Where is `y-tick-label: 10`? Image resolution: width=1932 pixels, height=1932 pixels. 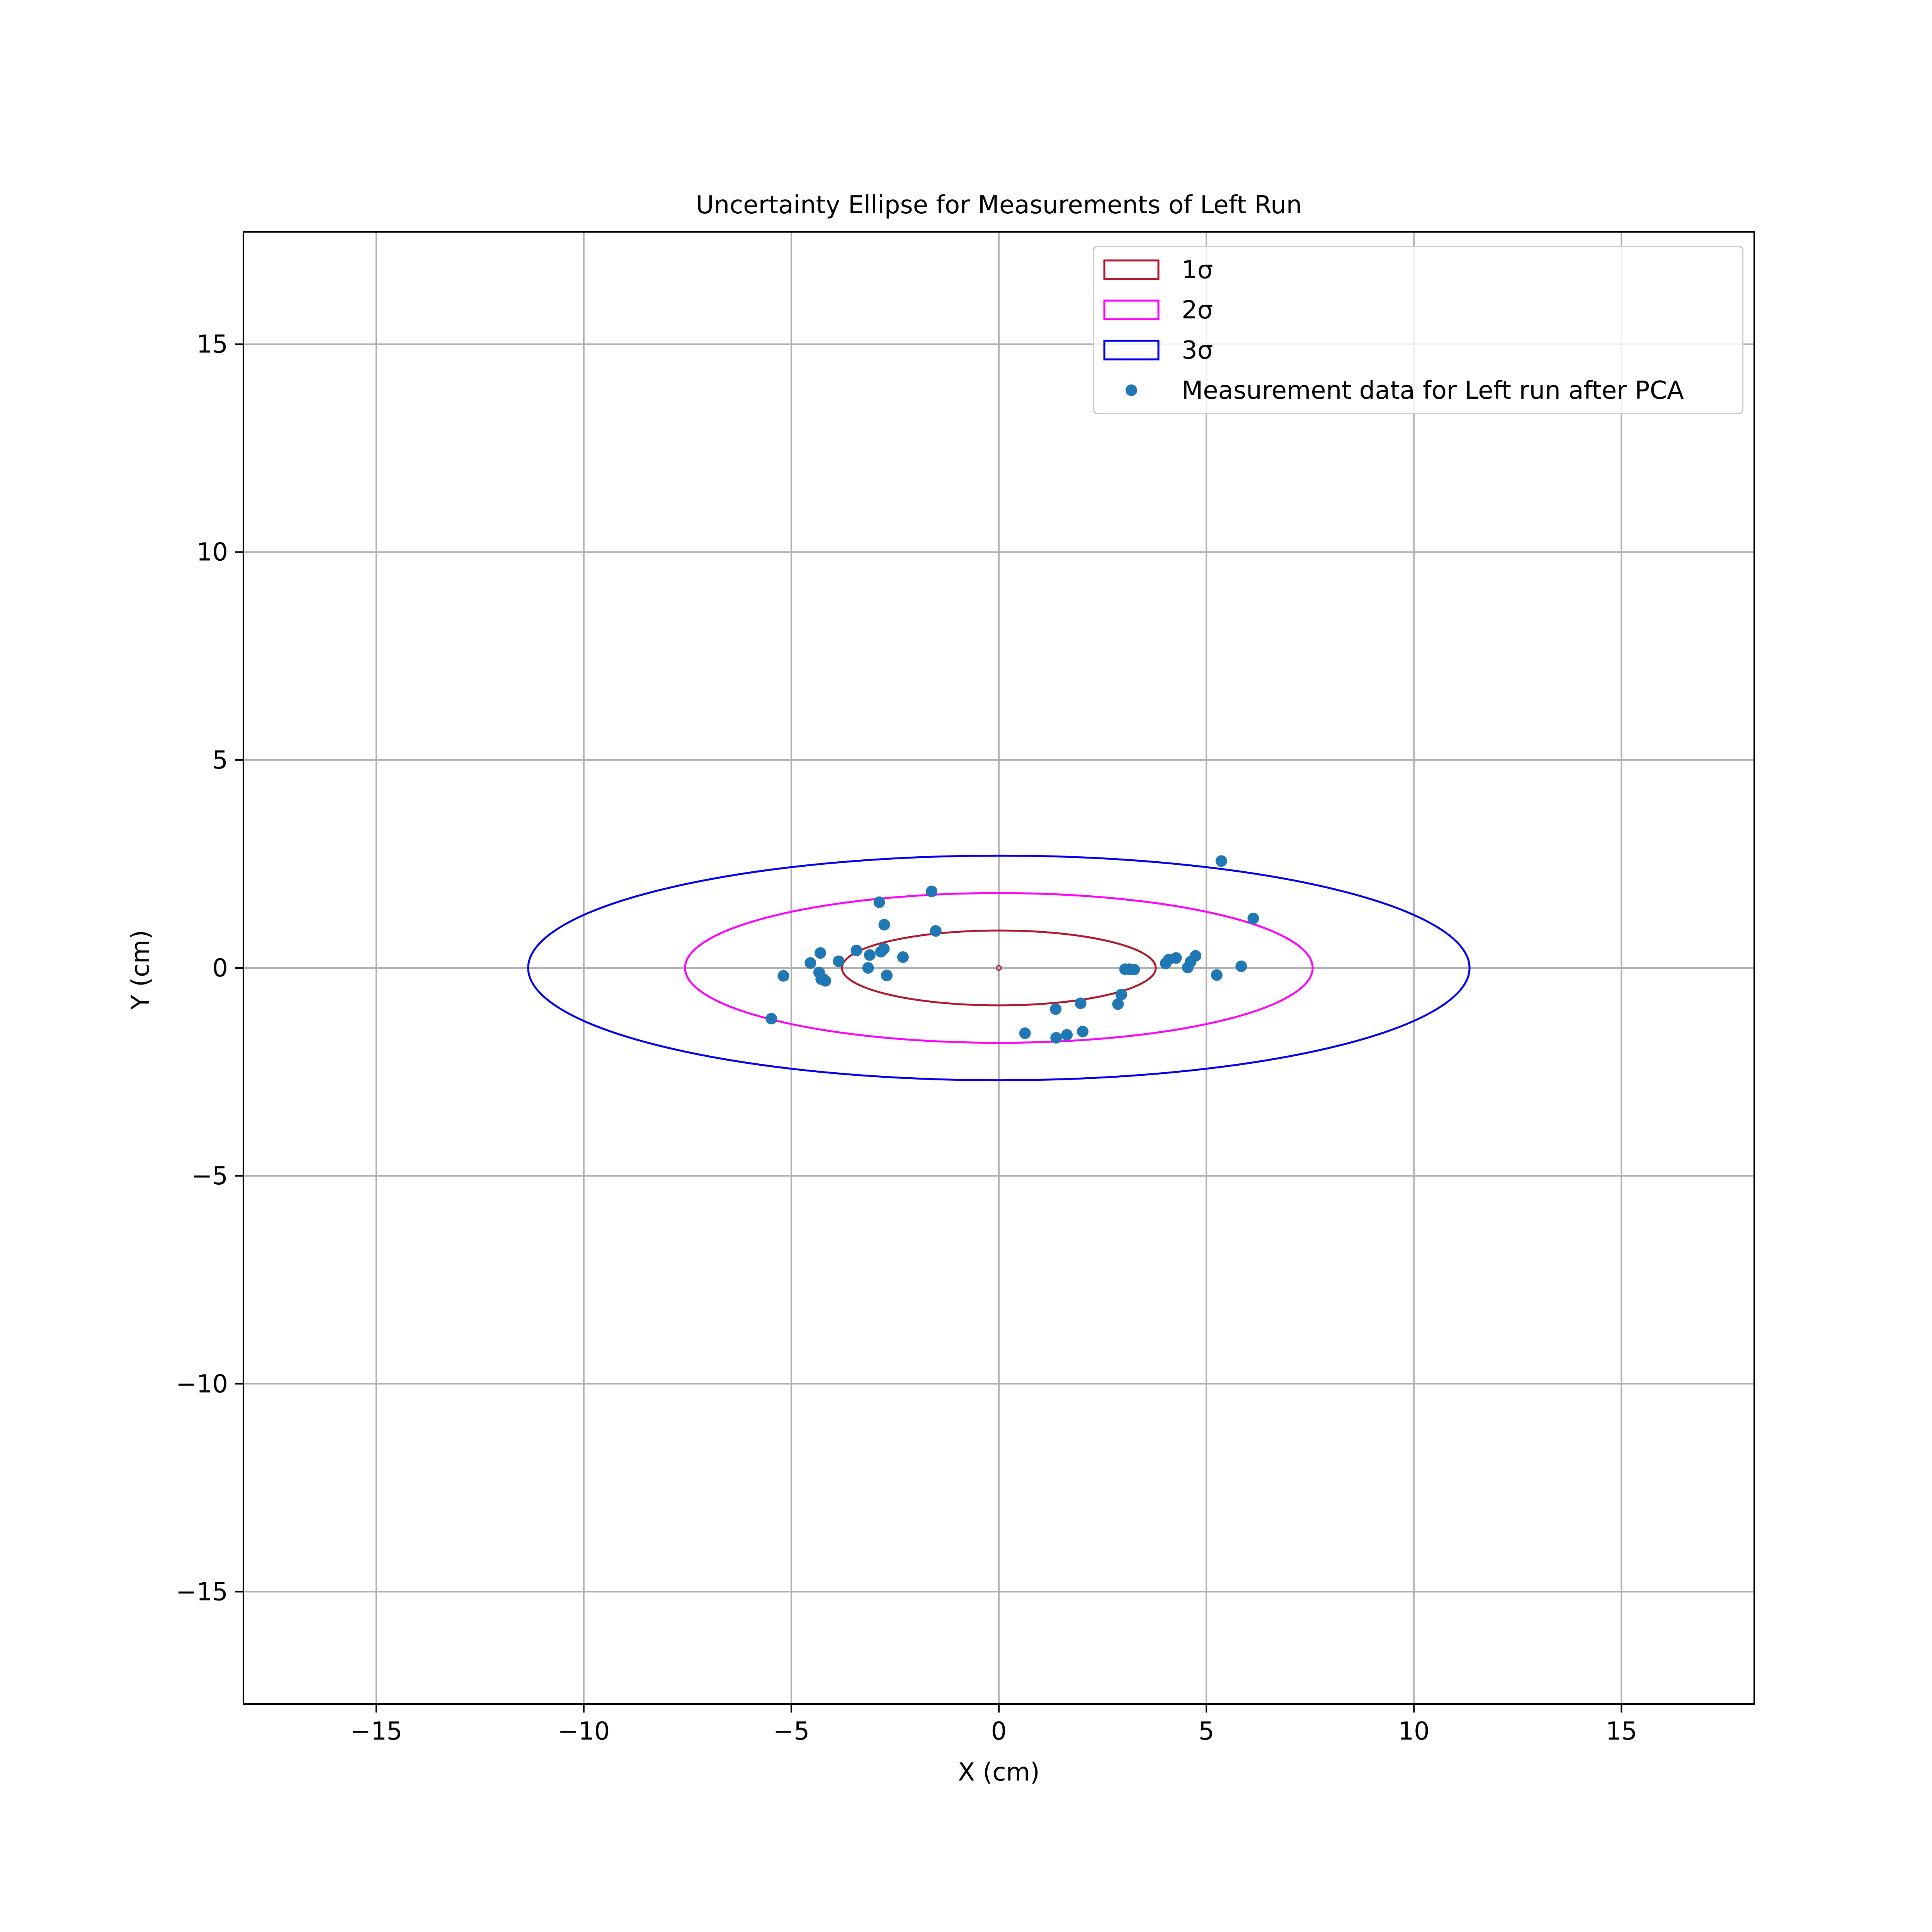 y-tick-label: 10 is located at coordinates (212, 553).